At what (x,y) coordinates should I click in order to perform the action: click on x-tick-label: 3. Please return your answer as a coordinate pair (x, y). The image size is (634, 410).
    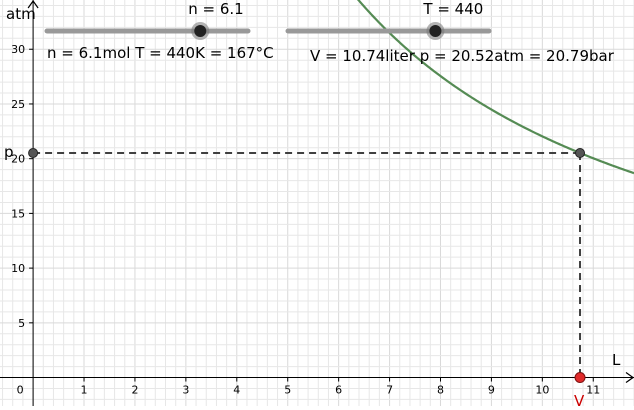
    Looking at the image, I should click on (185, 390).